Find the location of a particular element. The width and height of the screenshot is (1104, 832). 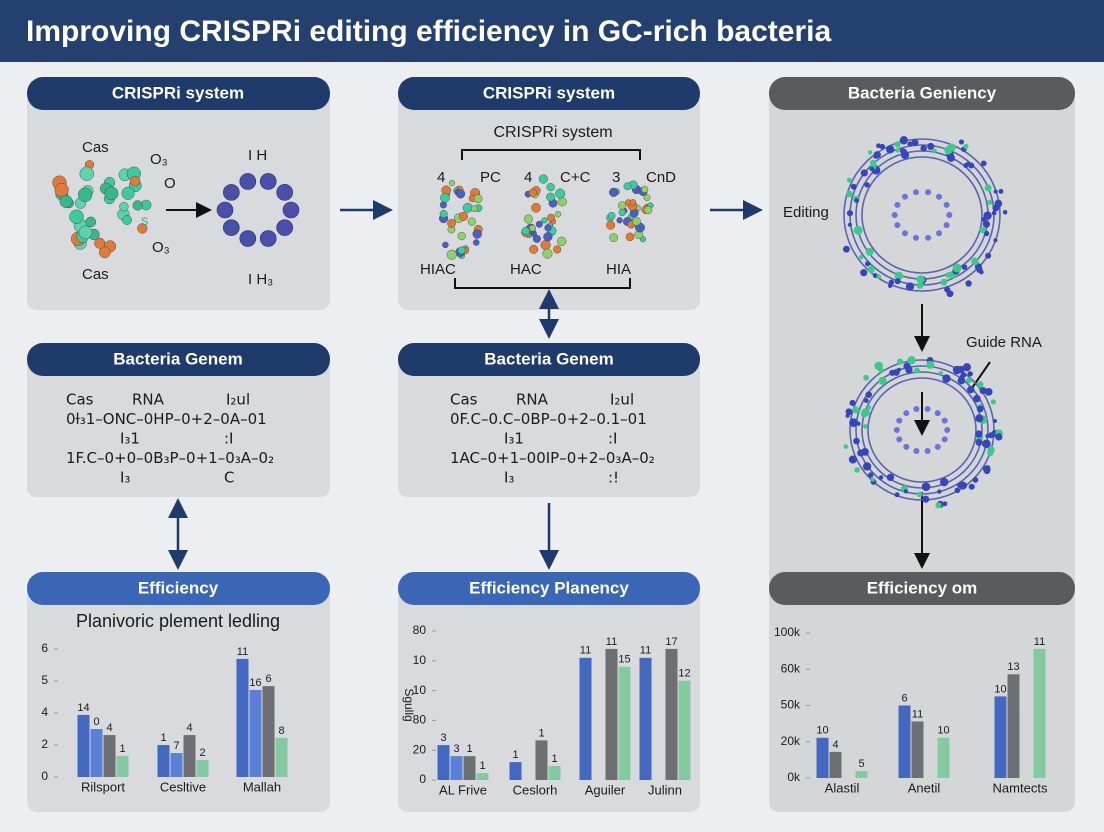

label: C is located at coordinates (229, 478).